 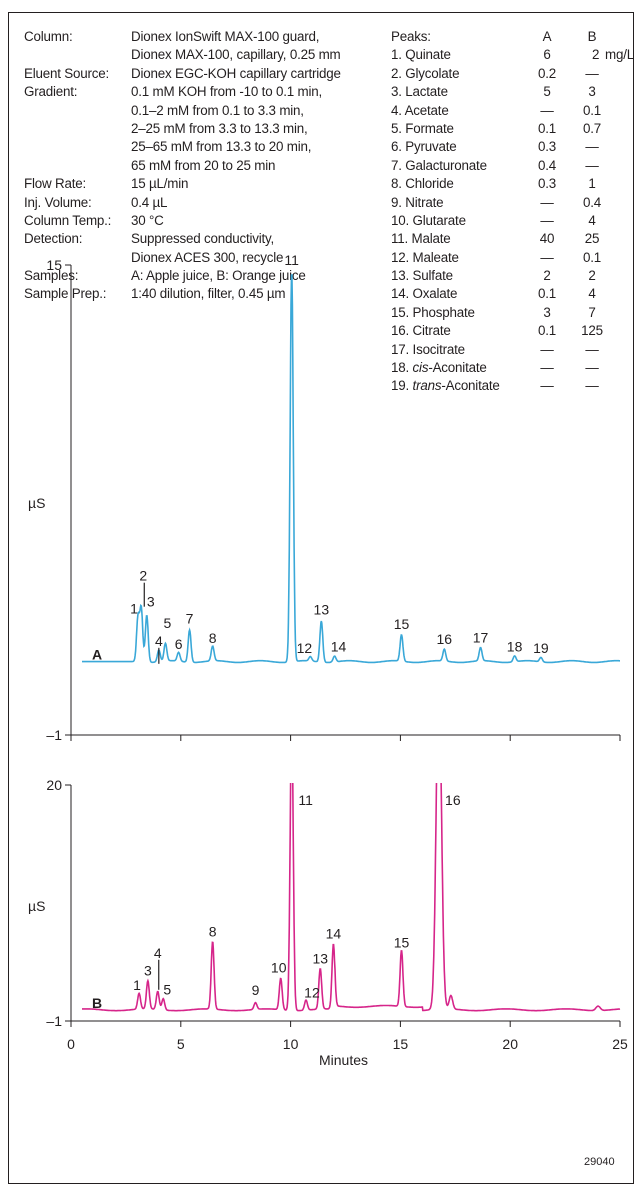 What do you see at coordinates (149, 202) in the screenshot?
I see `condition-value: 0.4 µL` at bounding box center [149, 202].